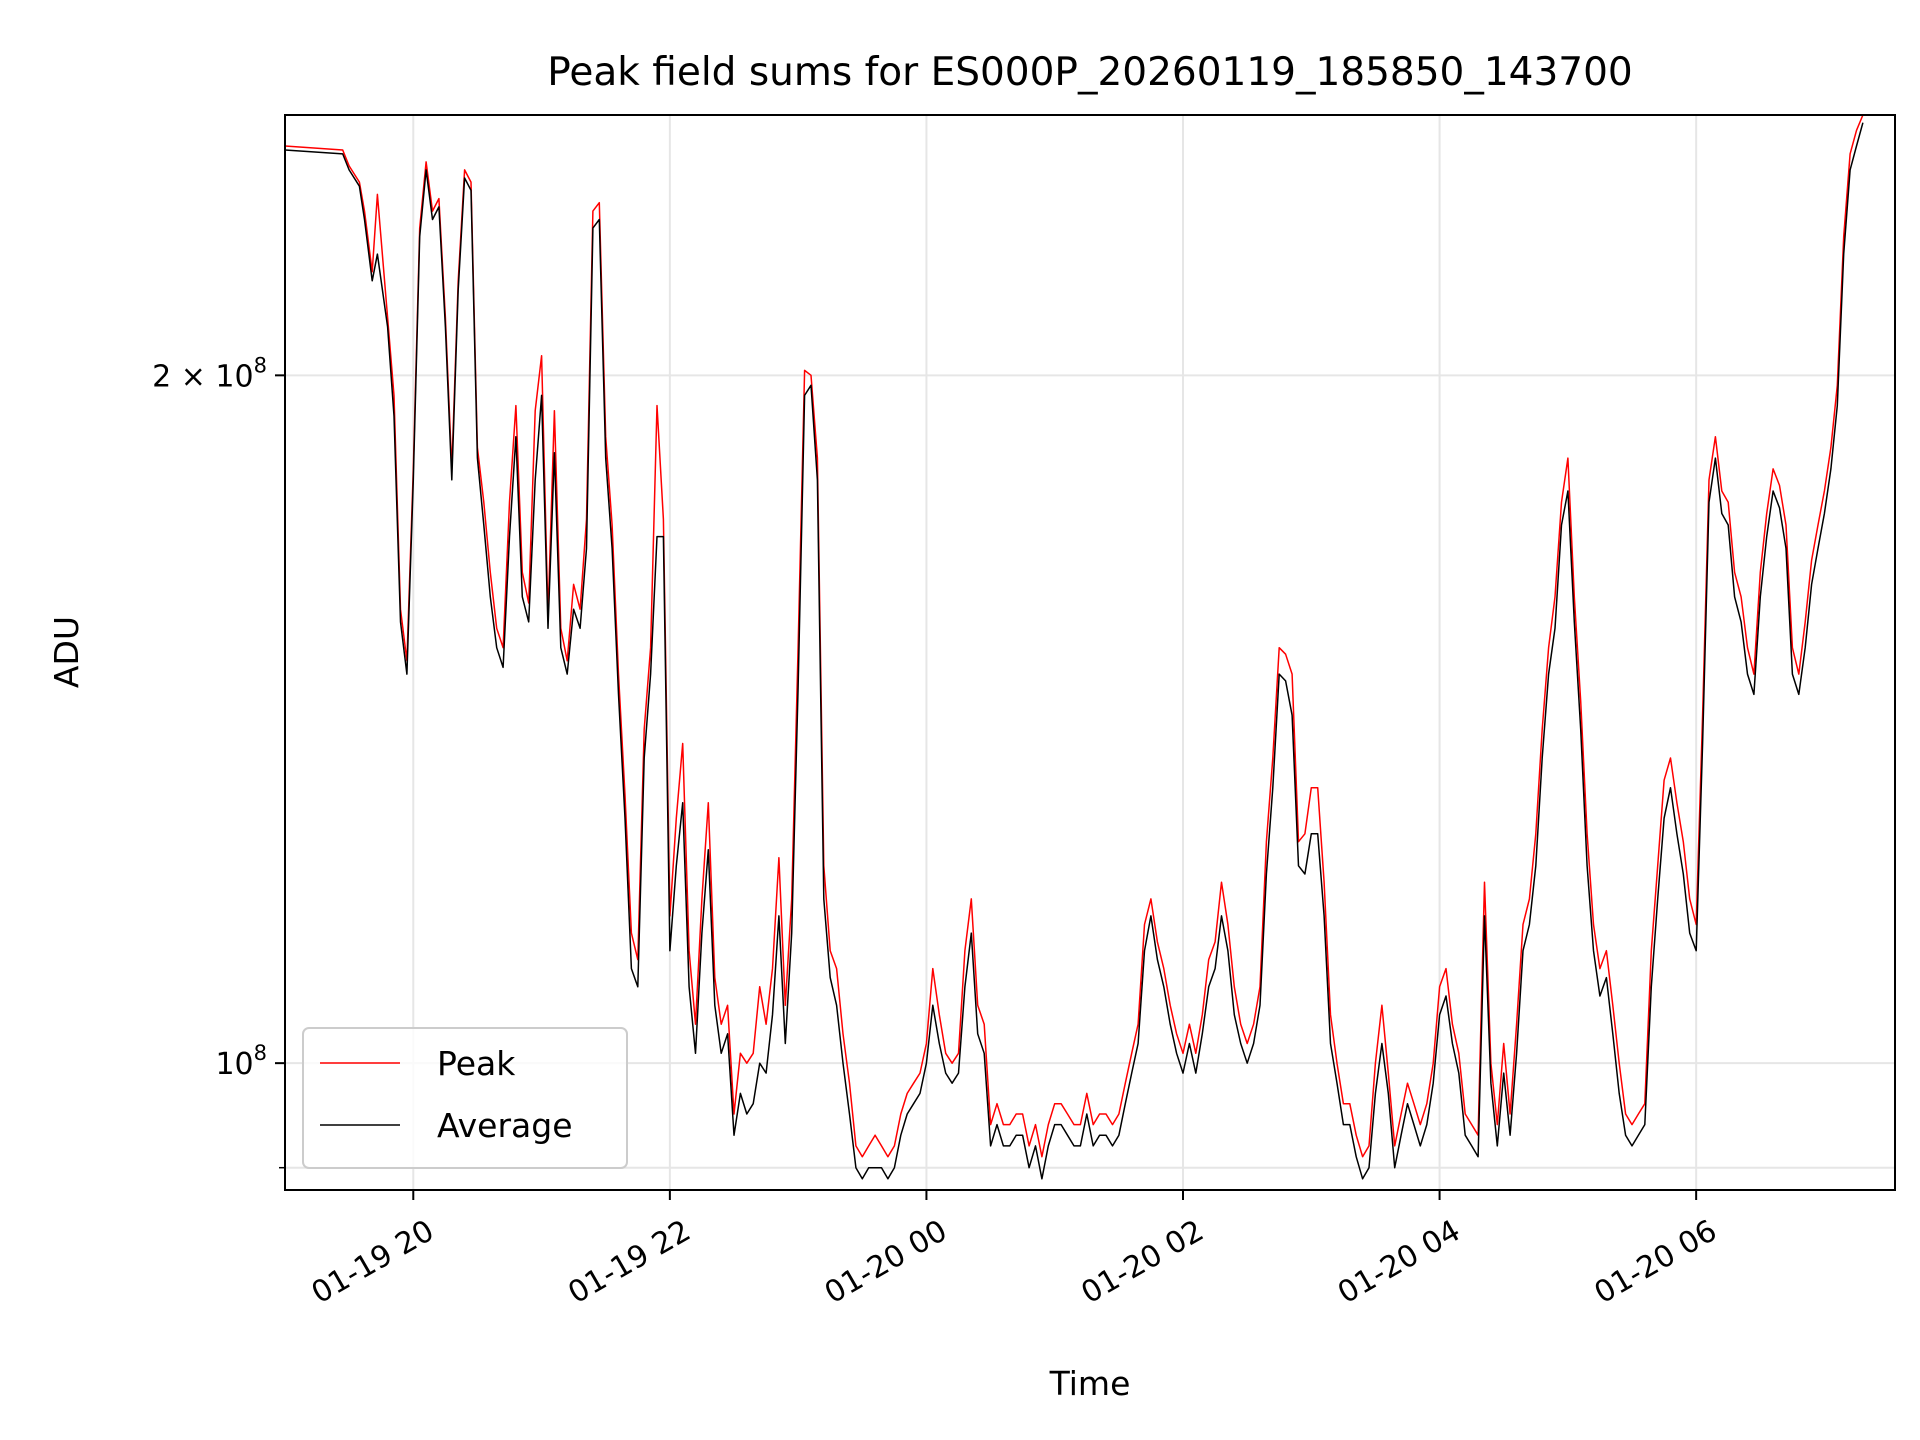 The image size is (1920, 1440). What do you see at coordinates (476, 1063) in the screenshot?
I see `legend-label-peak: Peak` at bounding box center [476, 1063].